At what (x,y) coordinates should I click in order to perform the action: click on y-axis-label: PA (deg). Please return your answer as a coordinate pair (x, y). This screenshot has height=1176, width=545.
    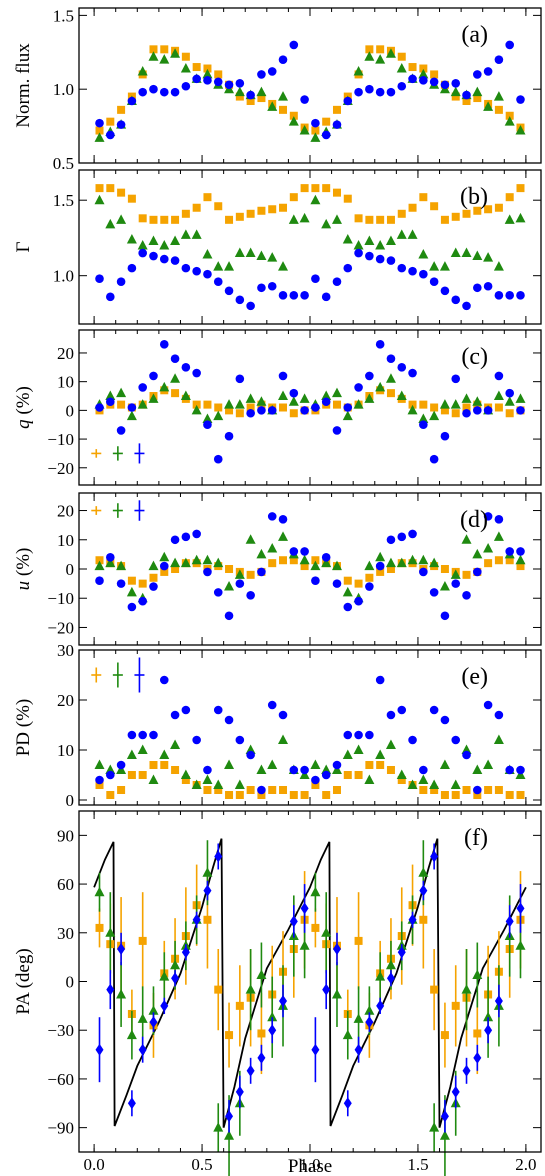
    Looking at the image, I should click on (23, 981).